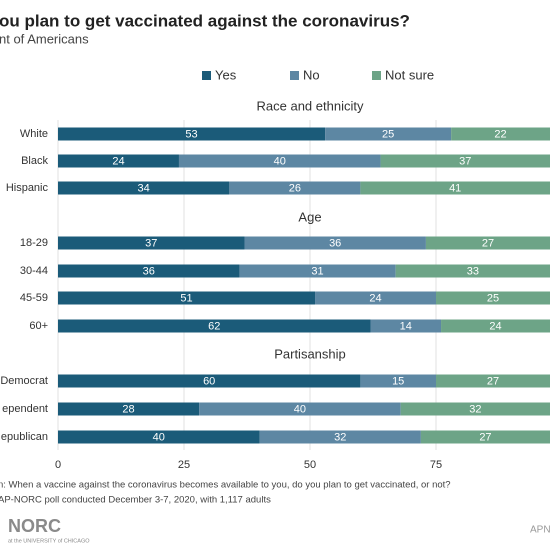 The image size is (550, 550). Describe the element at coordinates (310, 353) in the screenshot. I see `group-title: Partisanship` at that location.